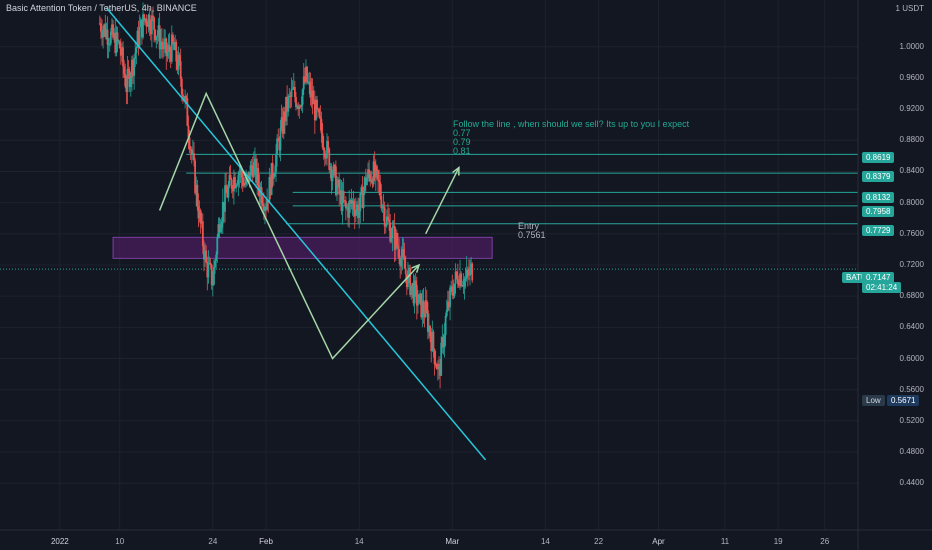 The width and height of the screenshot is (932, 550). I want to click on target-2: 0.79, so click(462, 142).